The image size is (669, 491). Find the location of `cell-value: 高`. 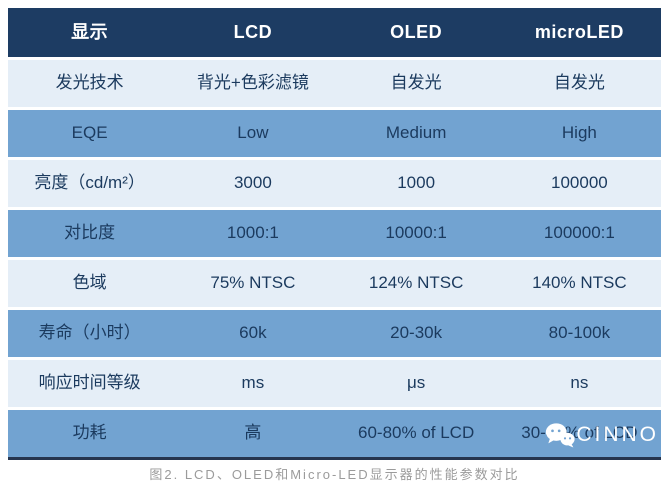

cell-value: 高 is located at coordinates (253, 433).